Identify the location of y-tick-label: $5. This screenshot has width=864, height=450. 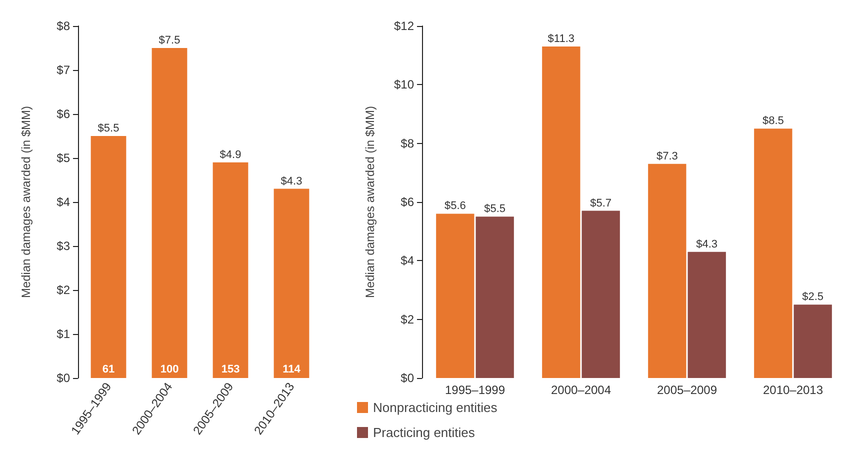
(63, 158).